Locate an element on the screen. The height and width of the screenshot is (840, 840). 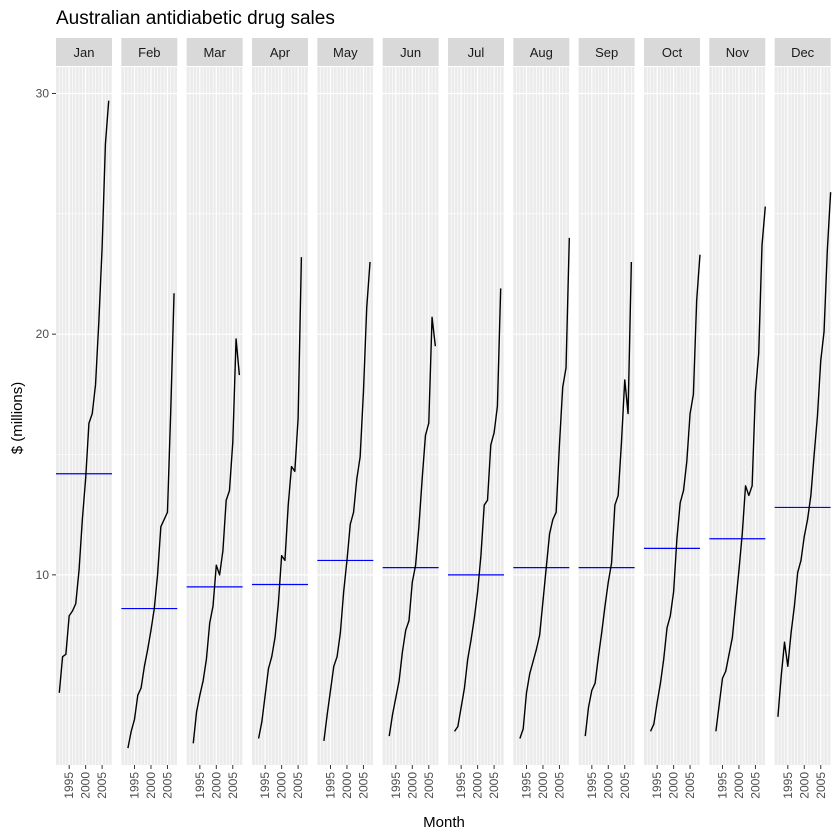
panel-nov: Nov 1995 2000 2005 is located at coordinates (737, 418).